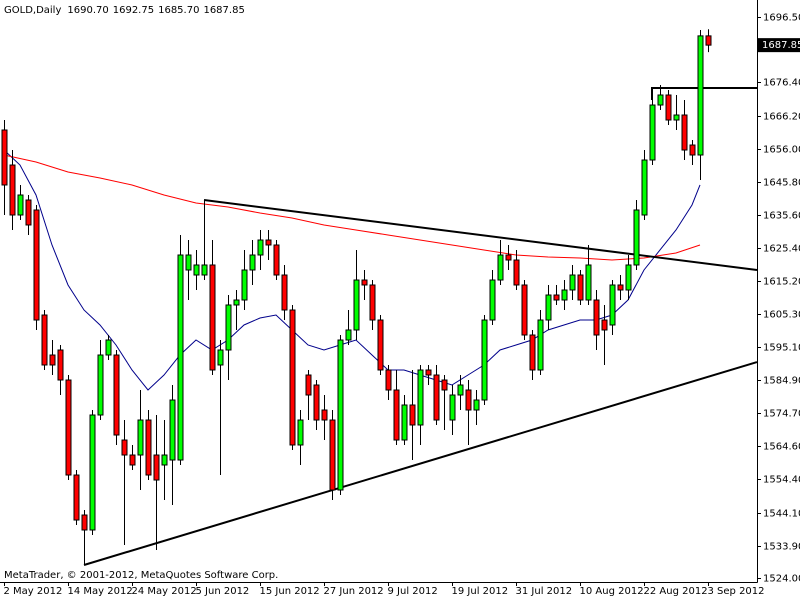  Describe the element at coordinates (100, 591) in the screenshot. I see `x-tick-label: 14 May 2012` at that location.